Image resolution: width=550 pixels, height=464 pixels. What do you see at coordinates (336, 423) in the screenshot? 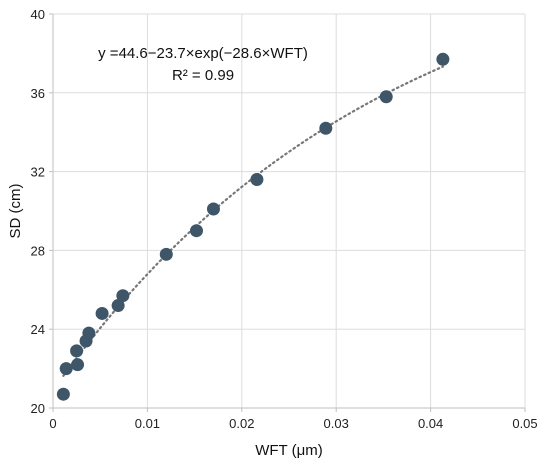
I see `x-tick-label: 0.03` at bounding box center [336, 423].